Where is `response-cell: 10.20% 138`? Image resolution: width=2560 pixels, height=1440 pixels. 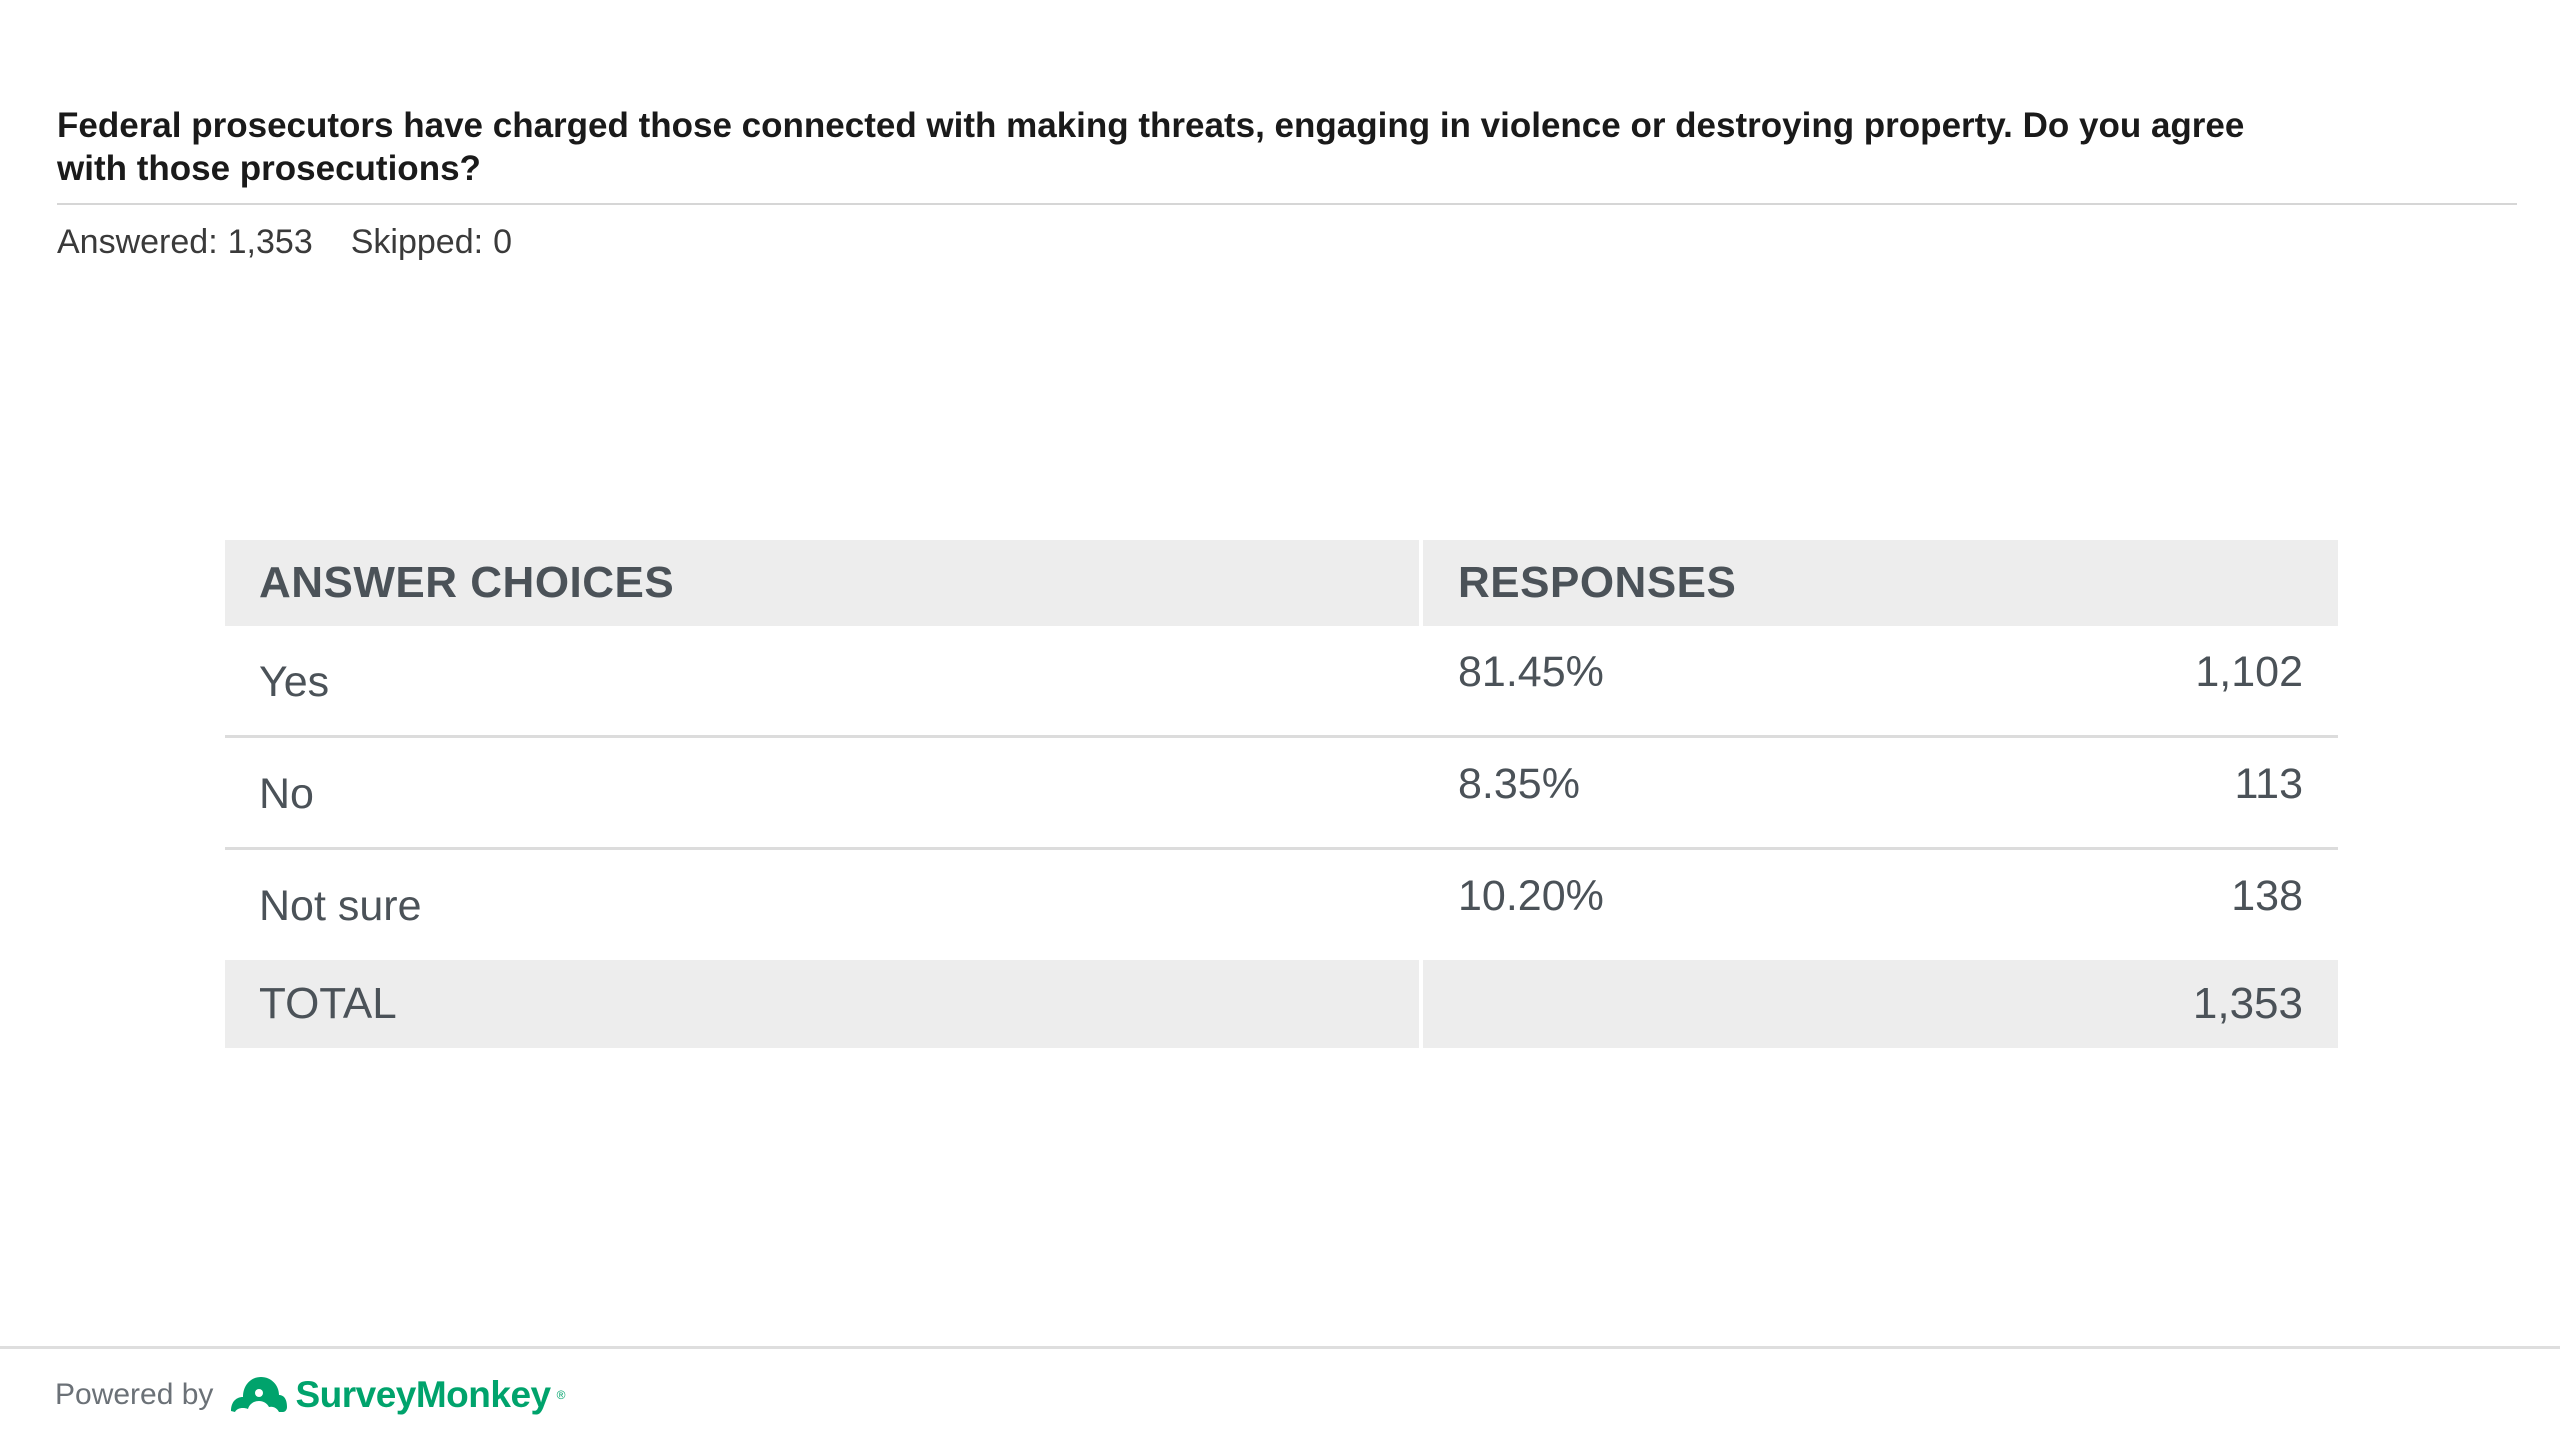 response-cell: 10.20% 138 is located at coordinates (1880, 905).